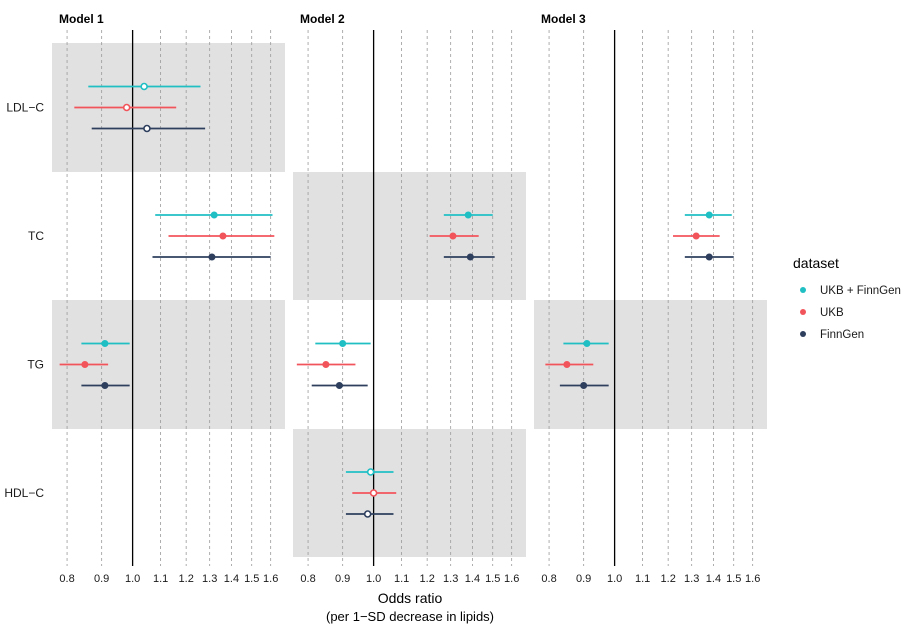 This screenshot has width=913, height=627. Describe the element at coordinates (832, 313) in the screenshot. I see `legend-label: UKB` at that location.